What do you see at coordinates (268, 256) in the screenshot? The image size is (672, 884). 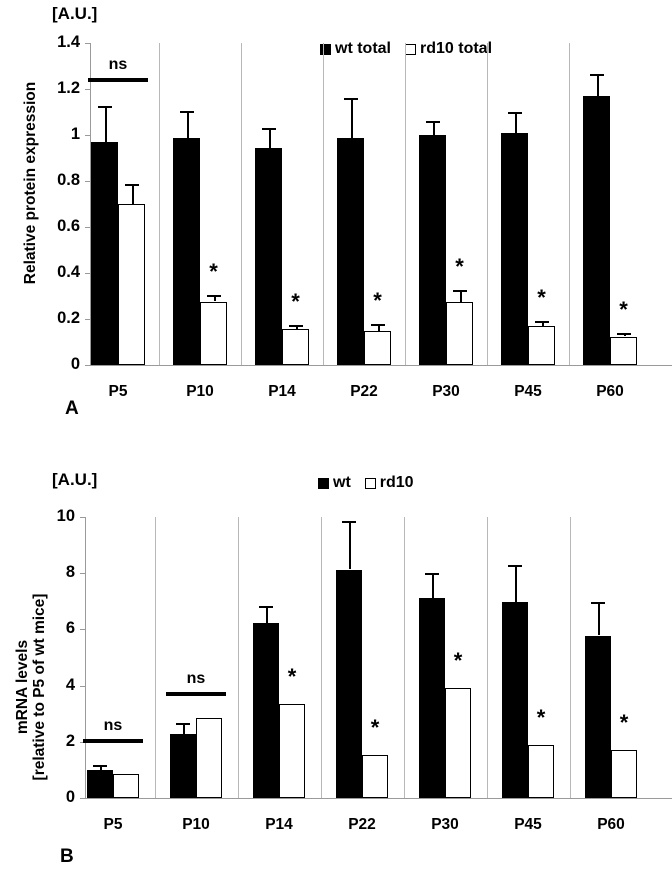 I see `bar-wt-P14` at bounding box center [268, 256].